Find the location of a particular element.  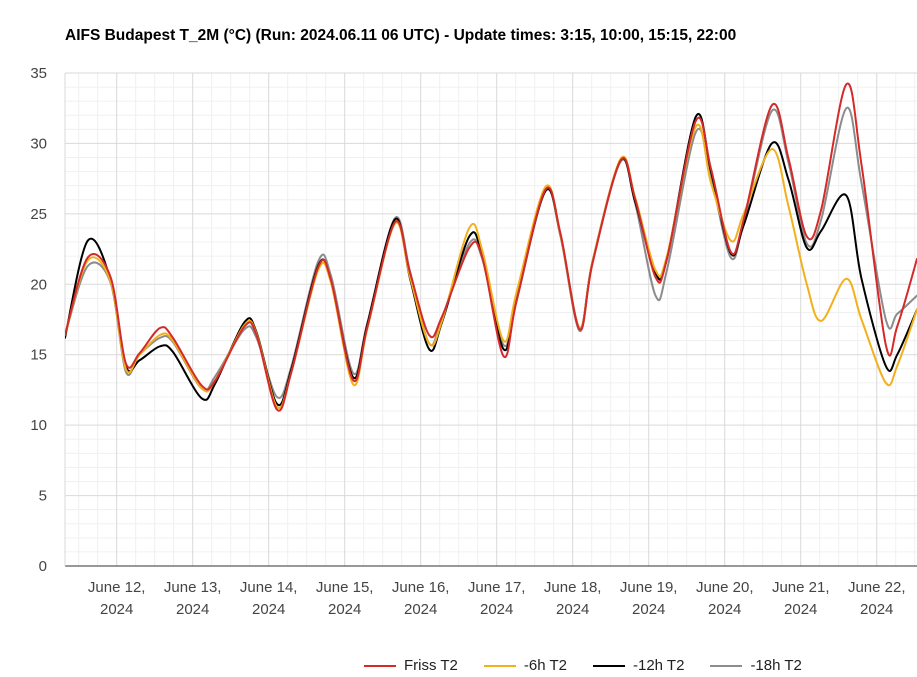

legend-label: -18h T2 is located at coordinates (776, 665).